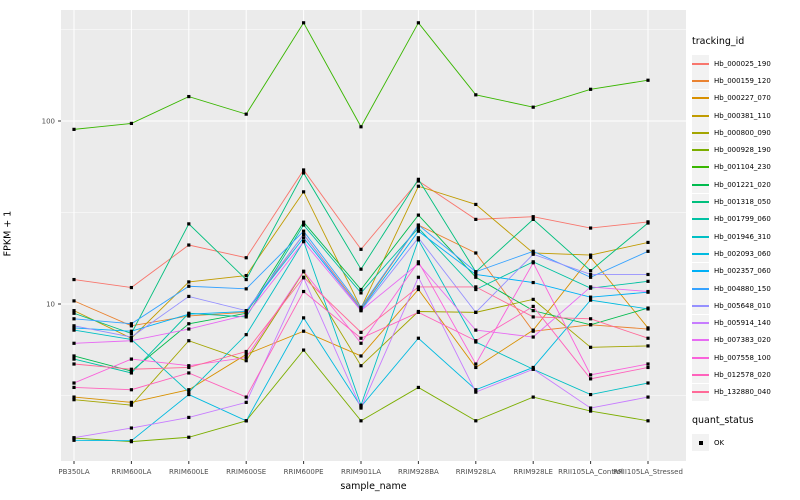  What do you see at coordinates (189, 472) in the screenshot?
I see `x-tick-label: RRIM600LE` at bounding box center [189, 472].